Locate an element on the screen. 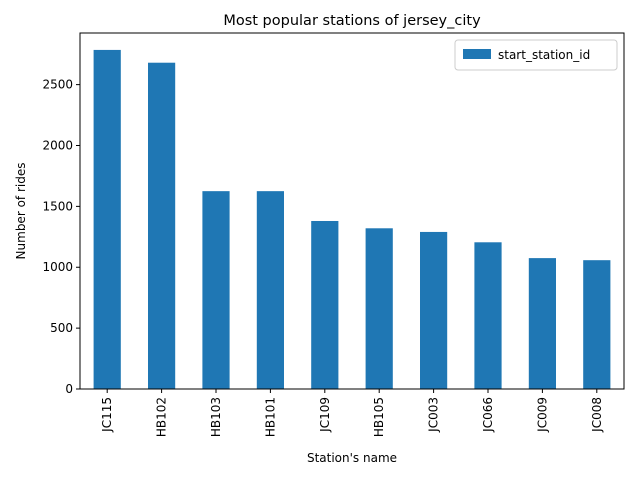 The width and height of the screenshot is (640, 480). bar-JC003 is located at coordinates (434, 310).